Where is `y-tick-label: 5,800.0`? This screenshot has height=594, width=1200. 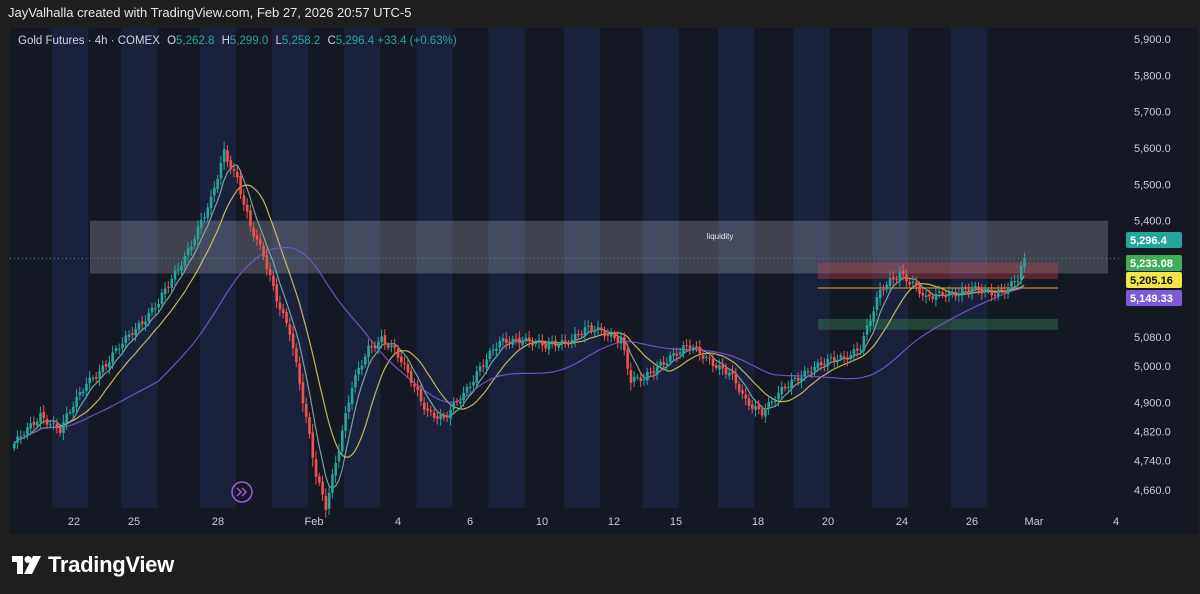 y-tick-label: 5,800.0 is located at coordinates (1152, 76).